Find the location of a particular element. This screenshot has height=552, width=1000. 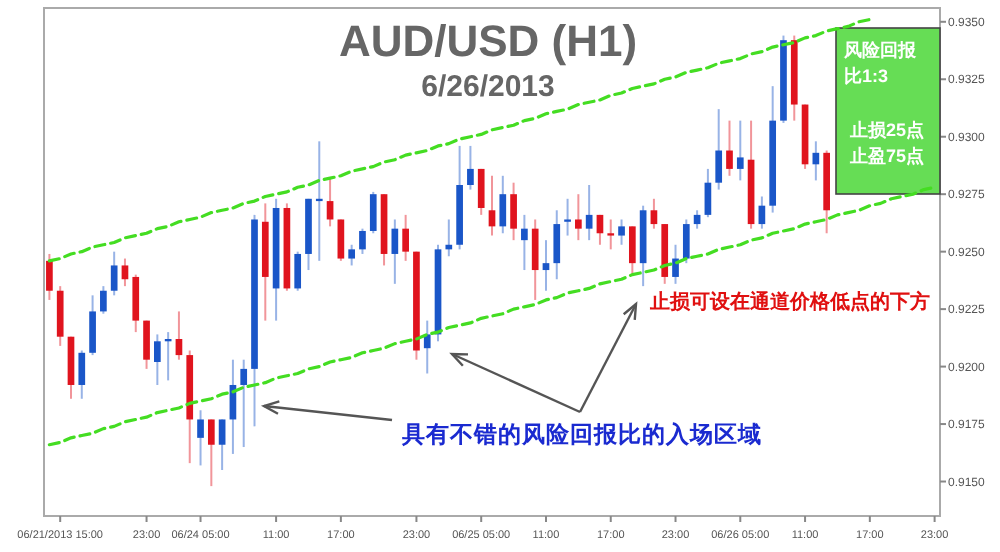

candlestick is located at coordinates (341, 240).